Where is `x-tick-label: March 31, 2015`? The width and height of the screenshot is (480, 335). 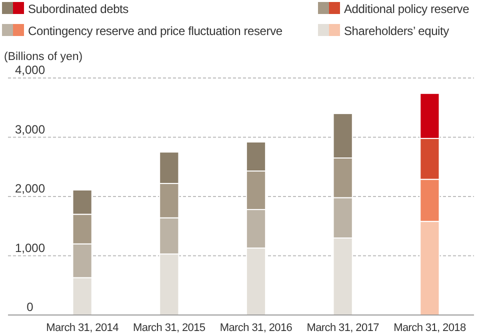
x-tick-label: March 31, 2015 is located at coordinates (169, 328).